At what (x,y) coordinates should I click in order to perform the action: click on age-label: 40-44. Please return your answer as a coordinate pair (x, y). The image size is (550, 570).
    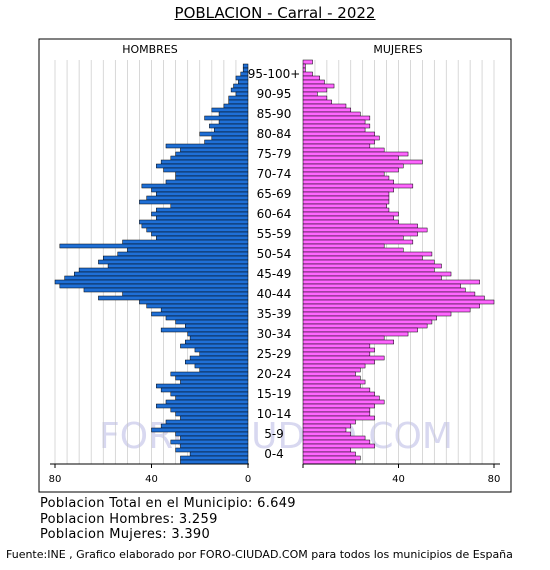
    Looking at the image, I should click on (274, 294).